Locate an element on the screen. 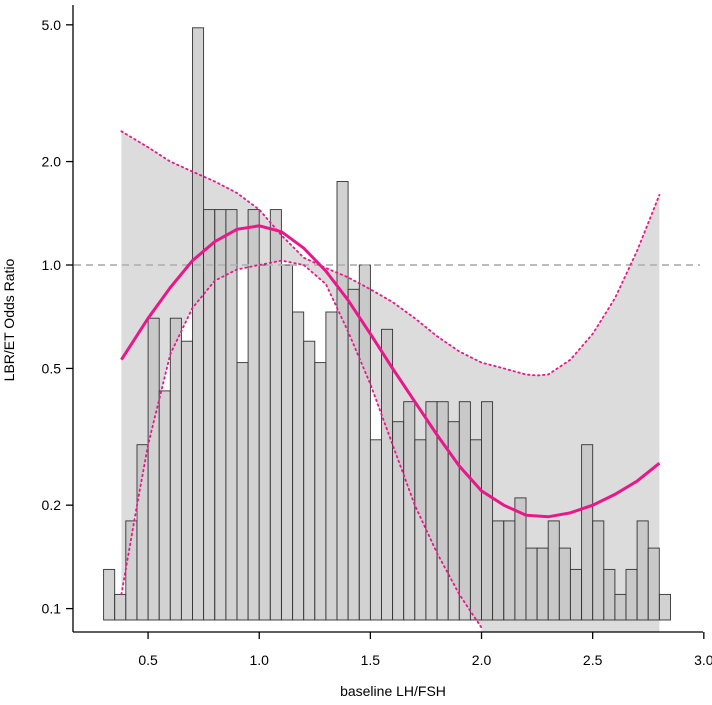  x-tick-label: 1.0 is located at coordinates (259, 660).